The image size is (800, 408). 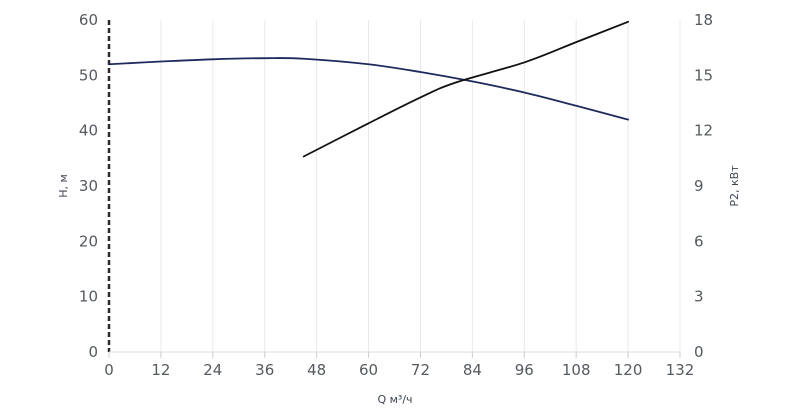 I want to click on y-left-tick-label-40: 40, so click(x=88, y=131).